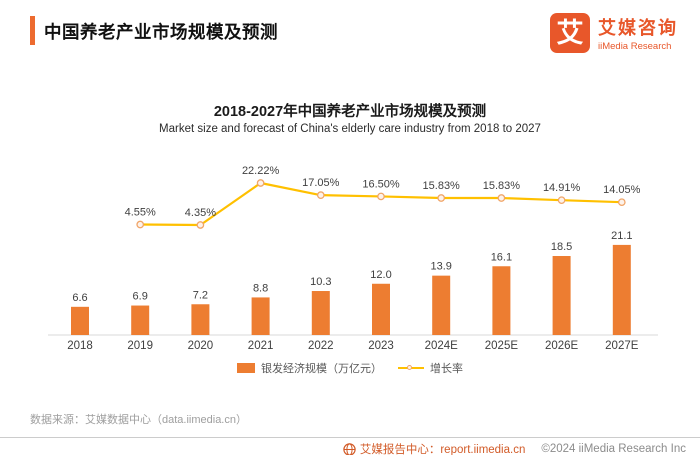 The width and height of the screenshot is (700, 455). I want to click on legend-item-bar: 银发经济规模（万亿元）, so click(309, 368).